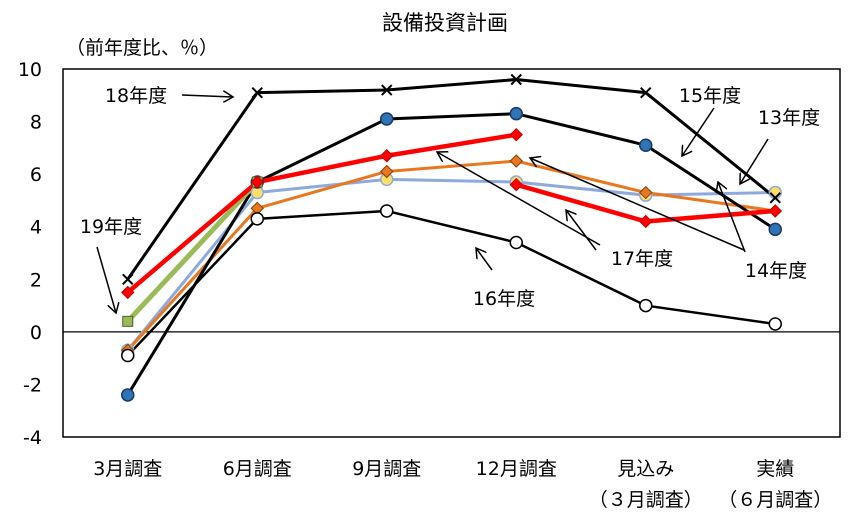 The width and height of the screenshot is (851, 515). Describe the element at coordinates (257, 469) in the screenshot. I see `x-tick-label: 6月調査` at that location.